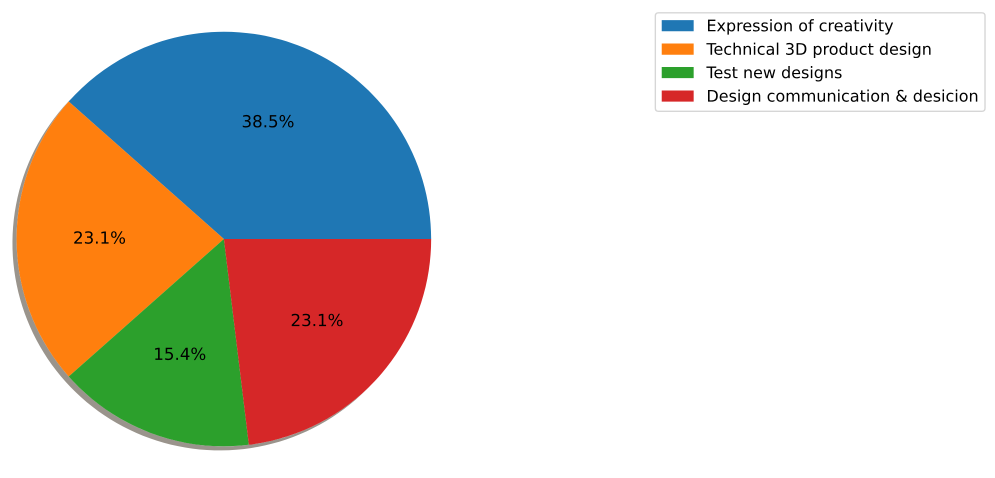 The width and height of the screenshot is (995, 478). What do you see at coordinates (180, 354) in the screenshot?
I see `data-label: 15.4%` at bounding box center [180, 354].